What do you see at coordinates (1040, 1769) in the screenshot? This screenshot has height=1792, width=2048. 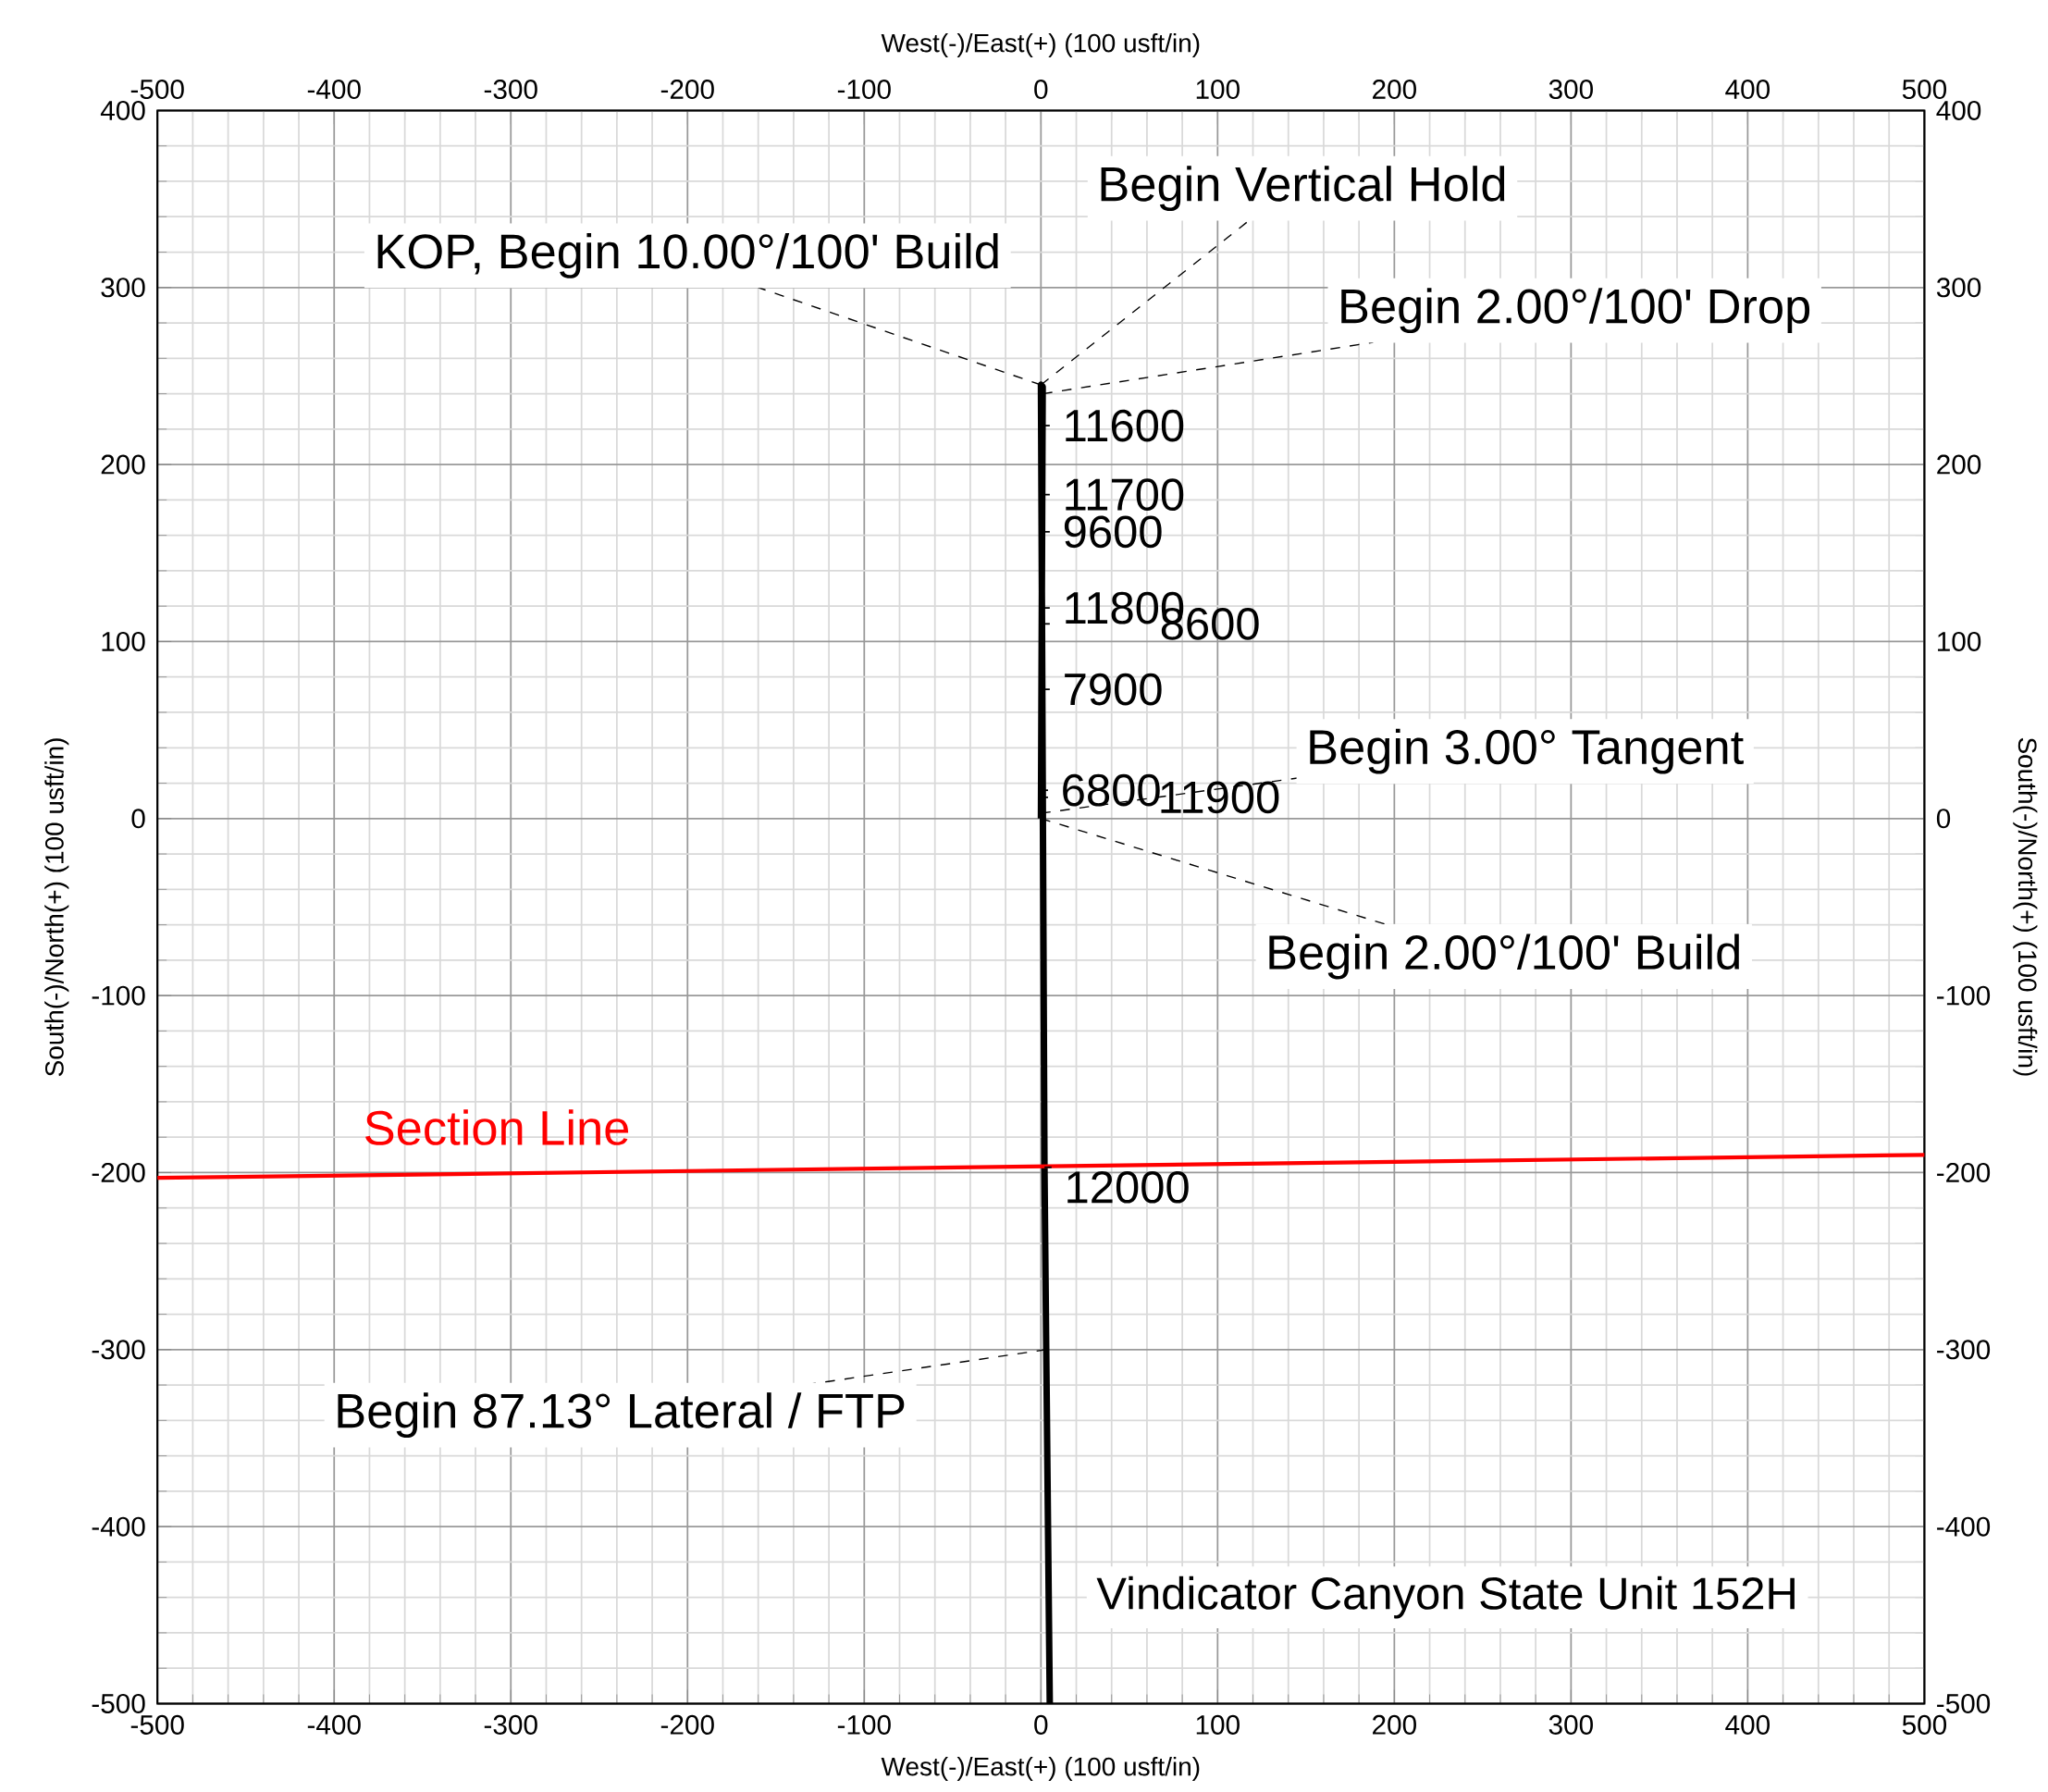 I see `x-axis-title: West(-)/East(+) (100 usft/in)` at bounding box center [1040, 1769].